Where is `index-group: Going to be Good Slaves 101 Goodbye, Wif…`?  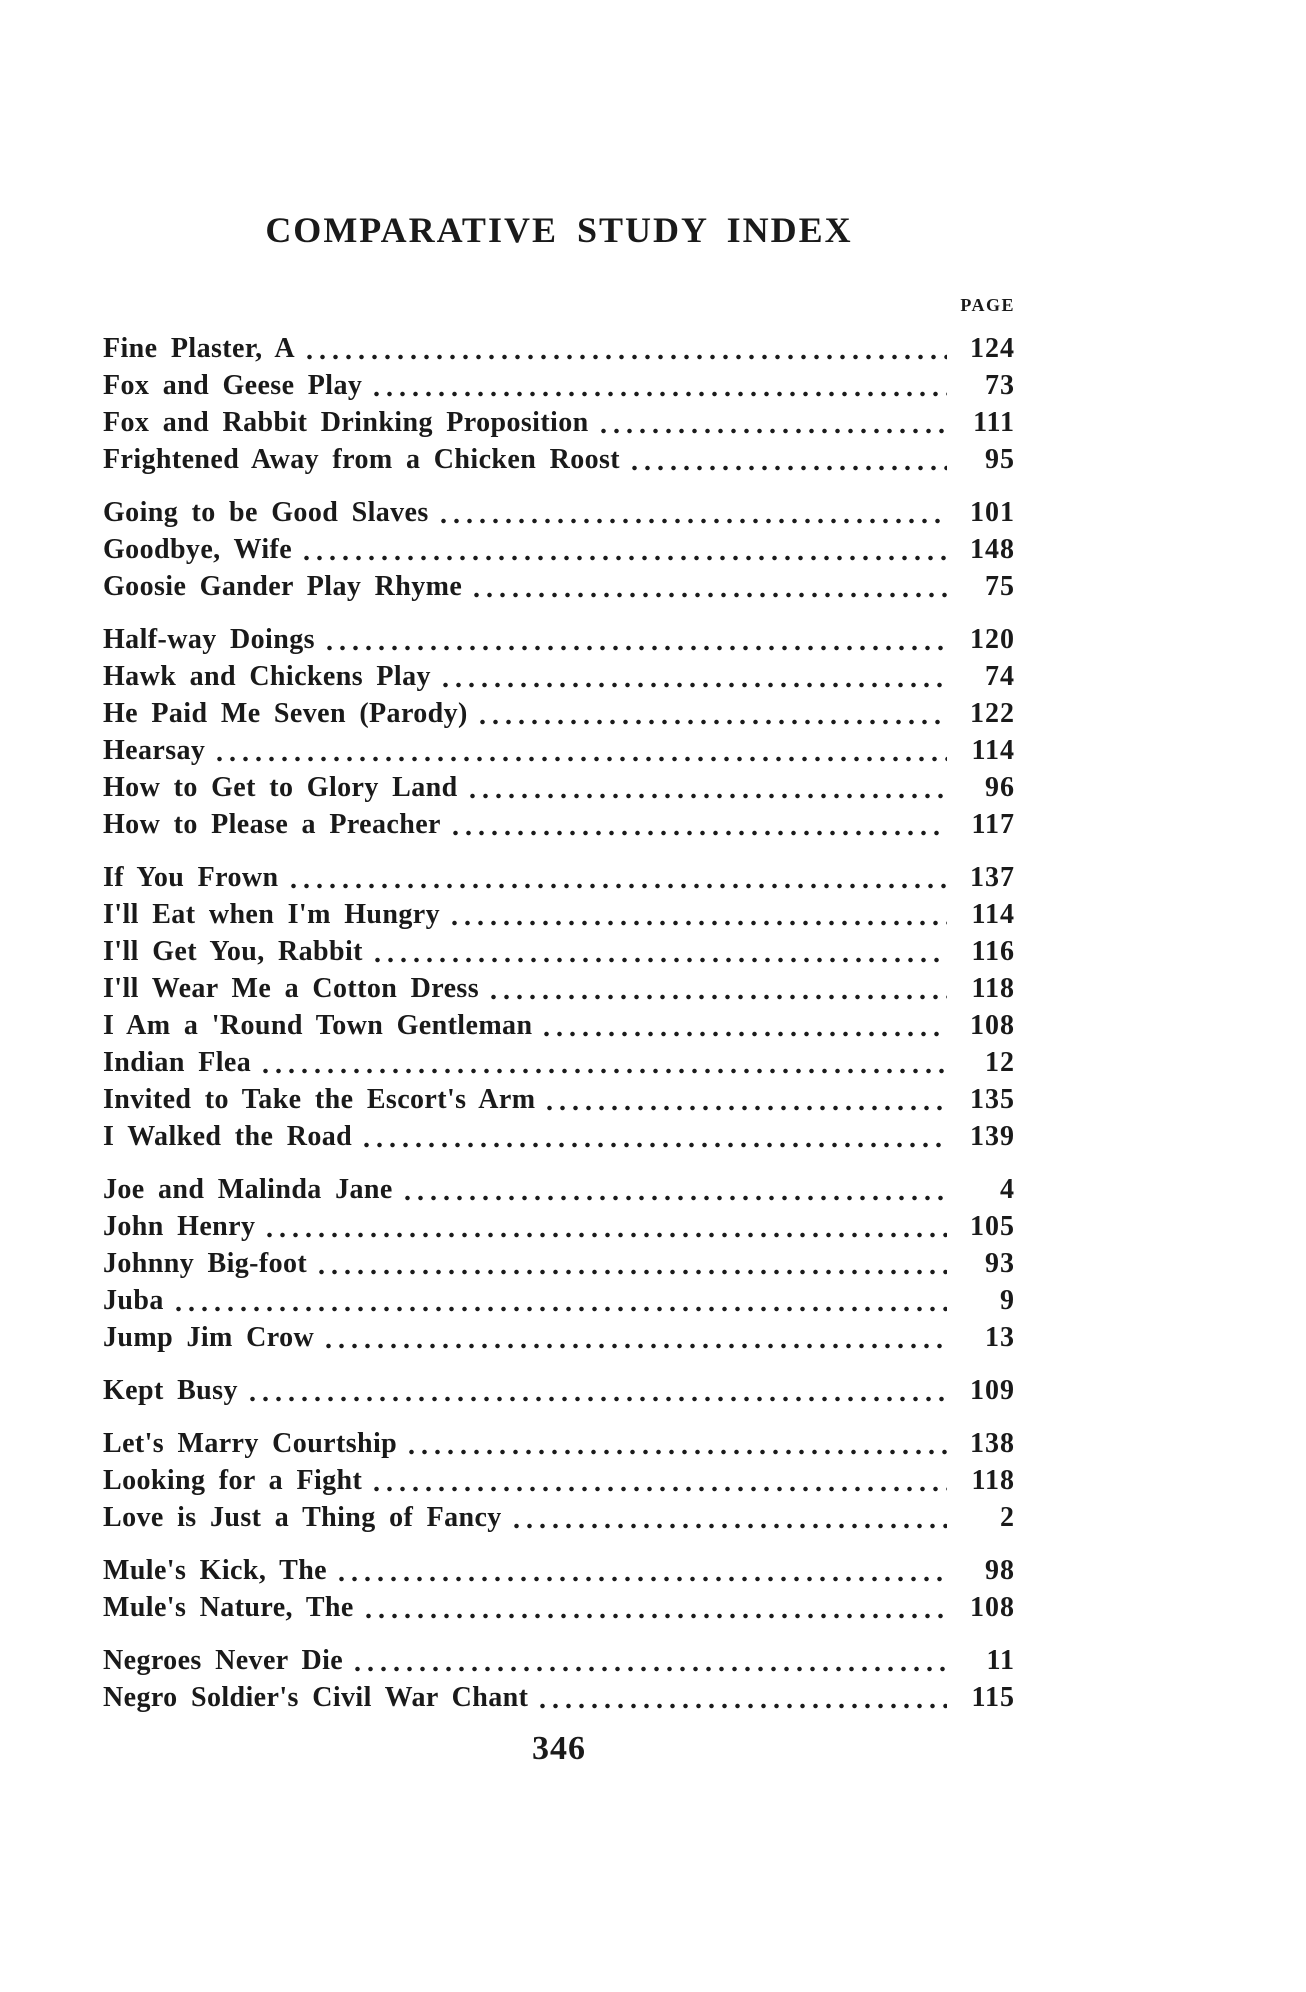
index-group: Going to be Good Slaves 101 Goodbye, Wif… is located at coordinates (559, 549).